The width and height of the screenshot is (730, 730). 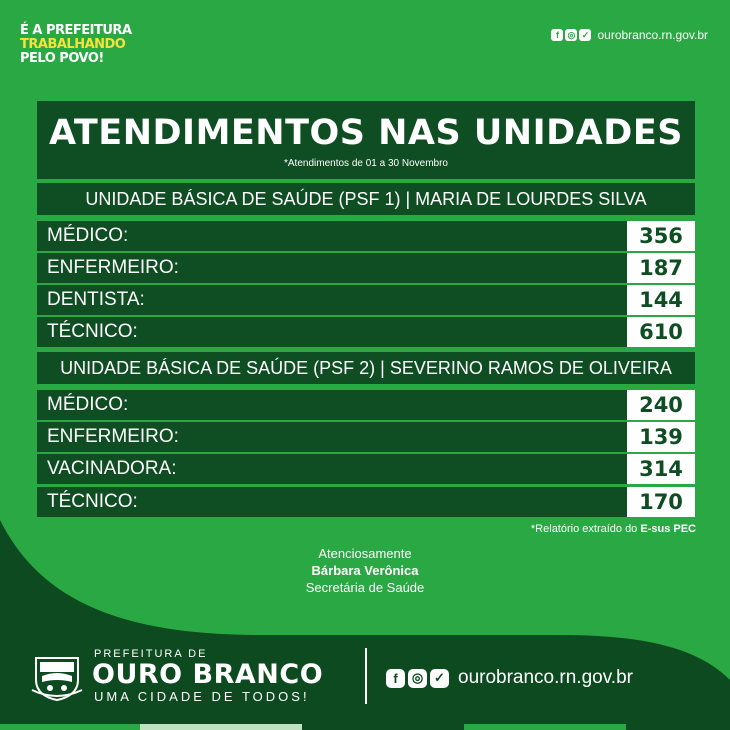 I want to click on period-subtitle: *Atendimentos de 01 a 30 Novembro, so click(x=366, y=163).